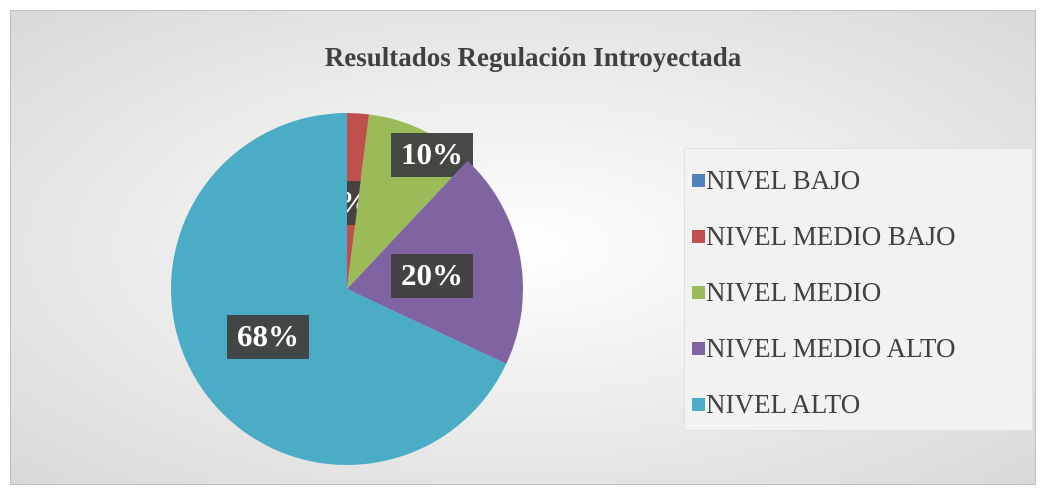  What do you see at coordinates (432, 153) in the screenshot?
I see `data-label: 10%` at bounding box center [432, 153].